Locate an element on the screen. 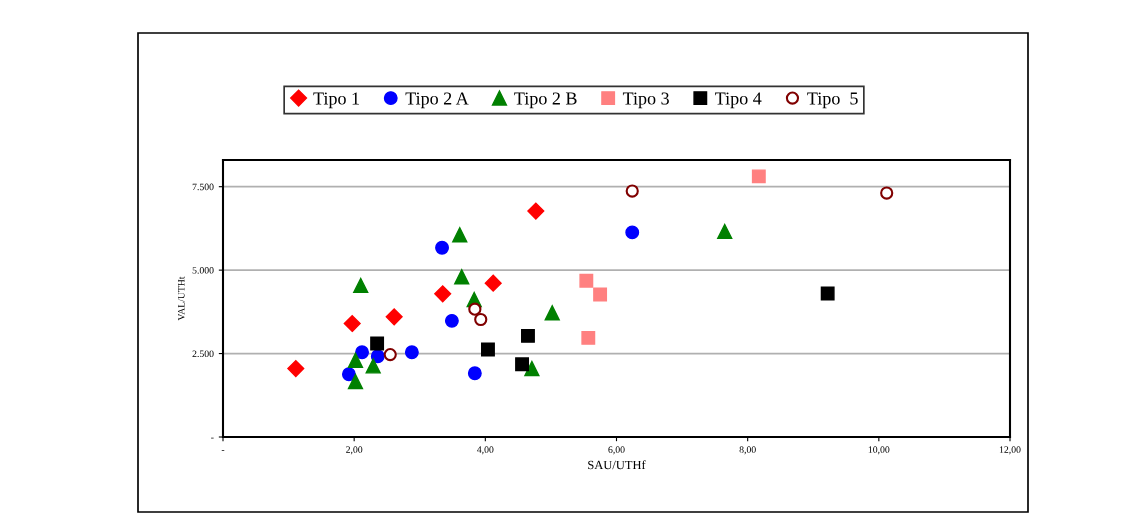  x-tick-label: 10,00 is located at coordinates (879, 450).